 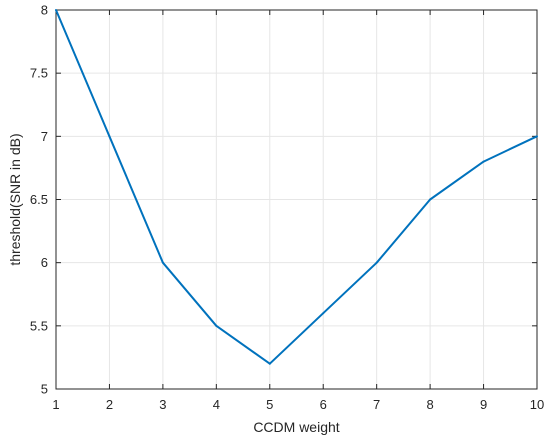 I want to click on x-tick-label: 10, so click(x=537, y=404).